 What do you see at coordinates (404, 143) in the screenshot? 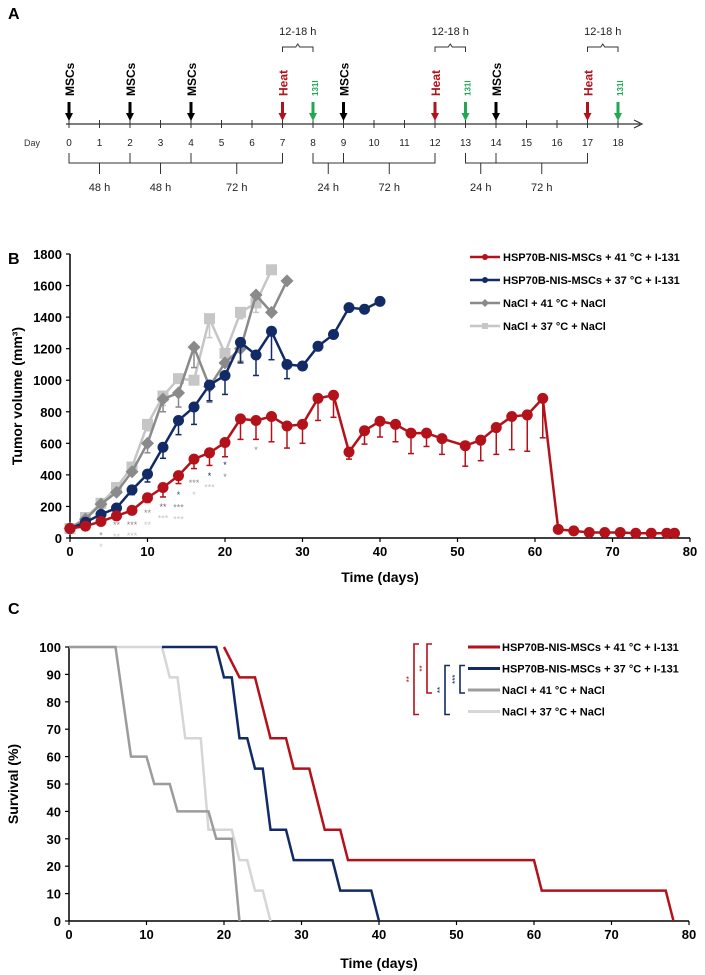
I see `day-tick-label: 11` at bounding box center [404, 143].